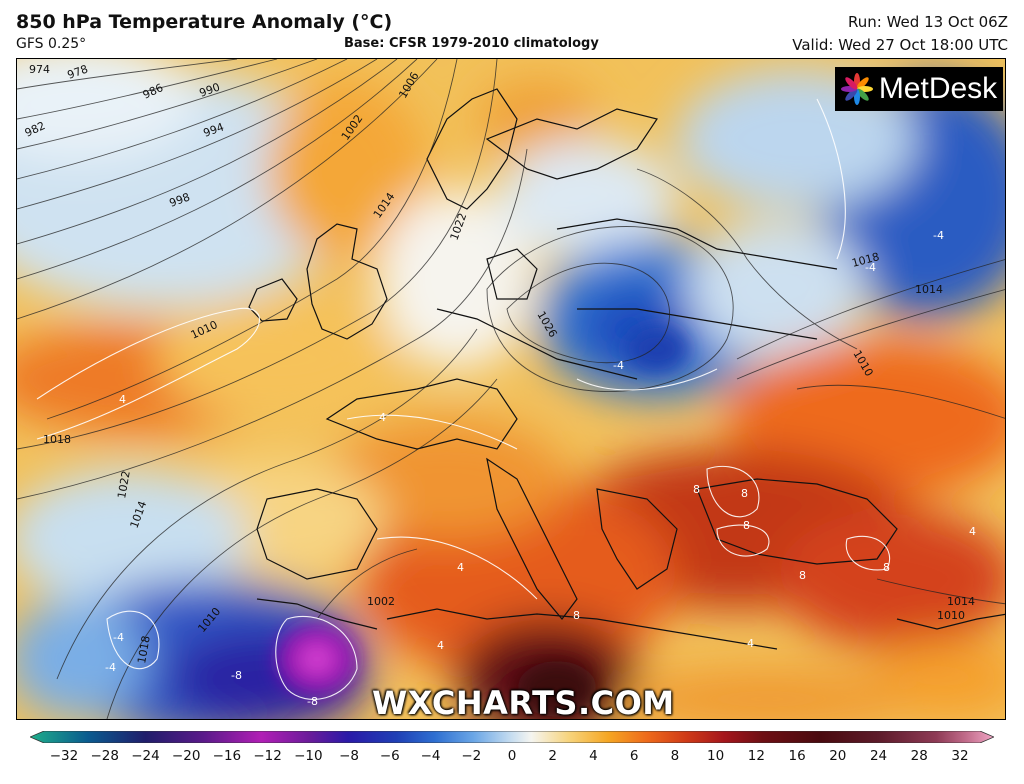  Describe the element at coordinates (349, 756) in the screenshot. I see `colorbar-tick-label: −8` at that location.